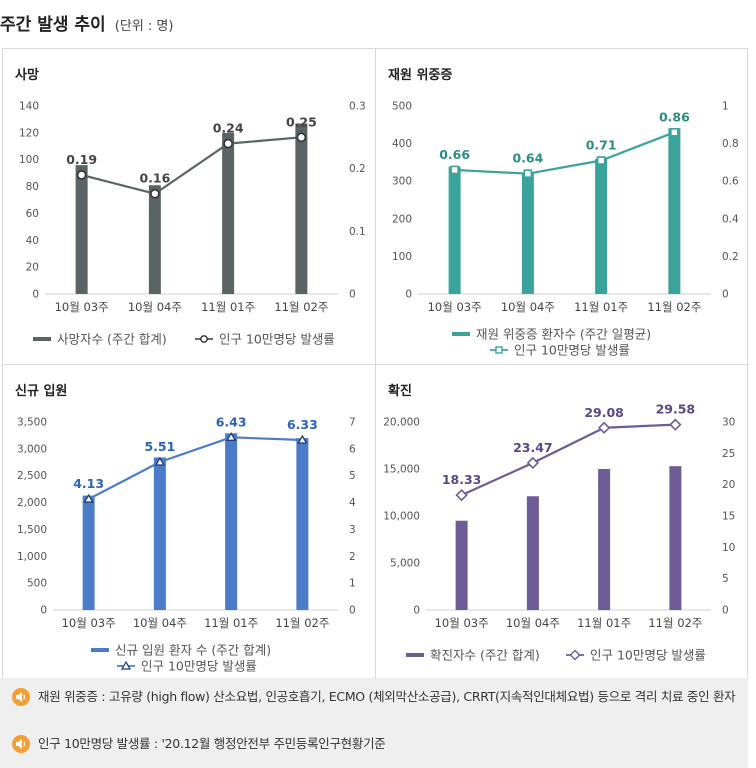 Image resolution: width=756 pixels, height=768 pixels. I want to click on unit-label: (단위 : 명), so click(144, 26).